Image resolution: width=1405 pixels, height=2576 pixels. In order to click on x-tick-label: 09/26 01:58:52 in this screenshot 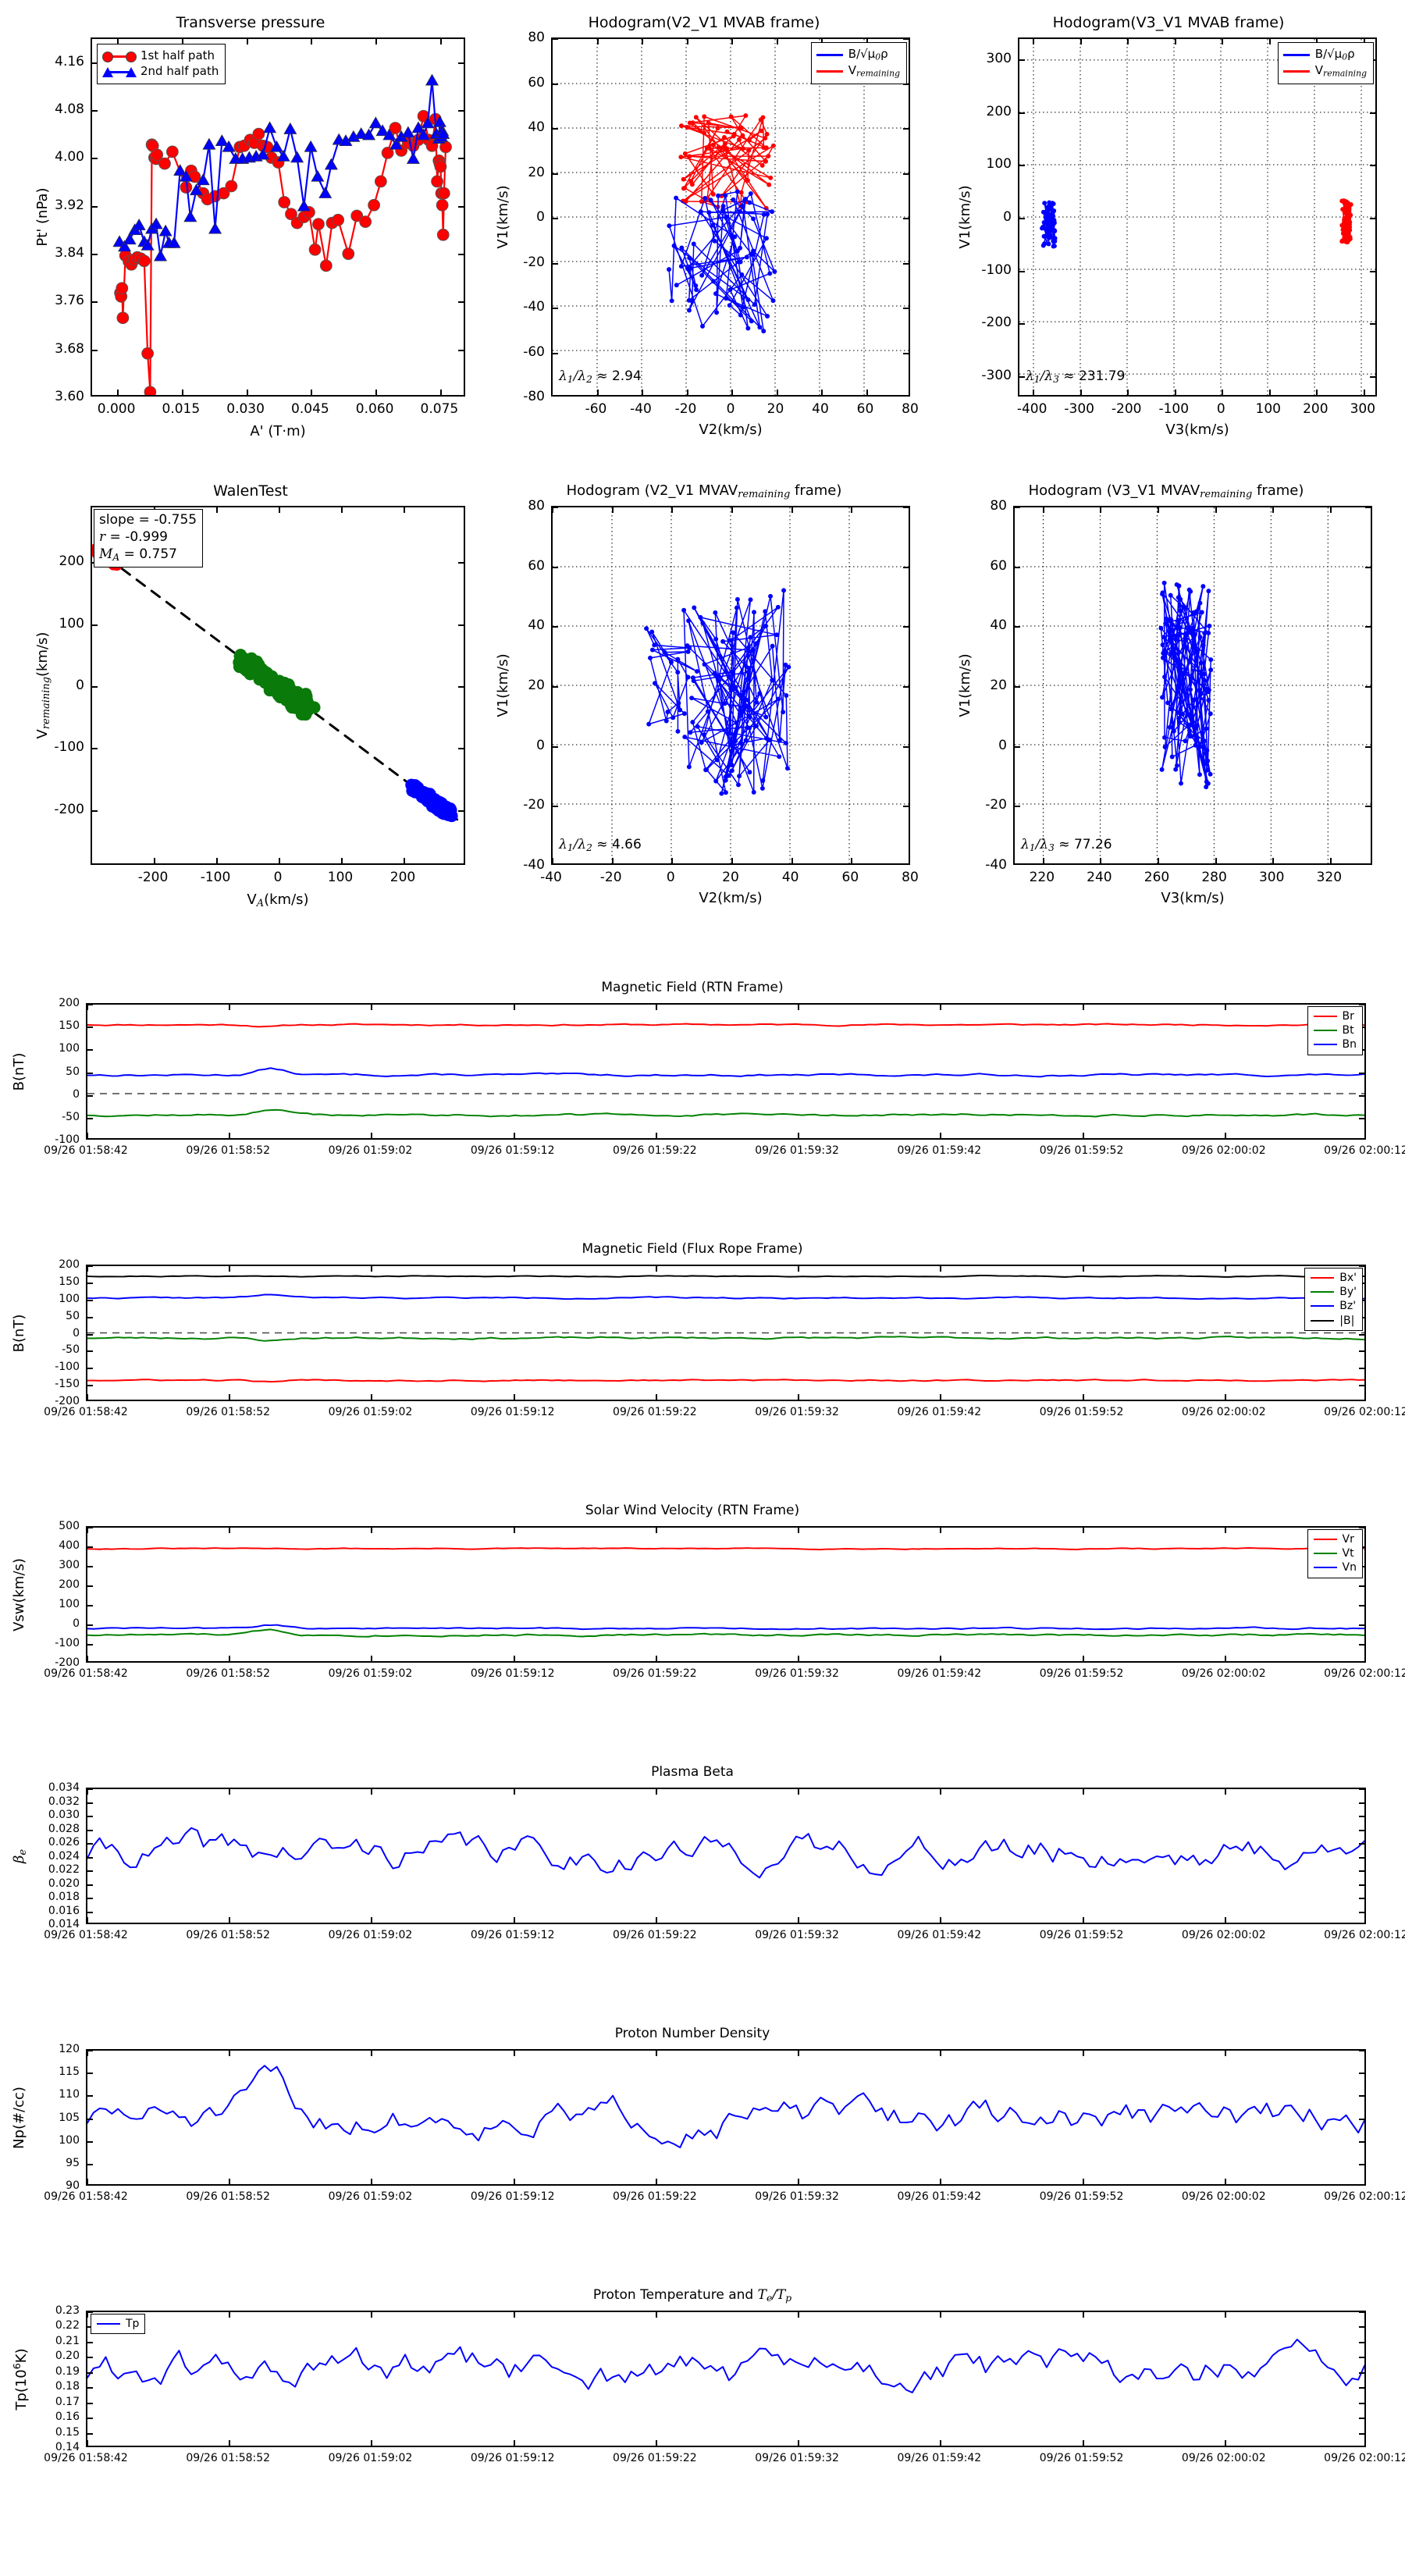, I will do `click(228, 1674)`.